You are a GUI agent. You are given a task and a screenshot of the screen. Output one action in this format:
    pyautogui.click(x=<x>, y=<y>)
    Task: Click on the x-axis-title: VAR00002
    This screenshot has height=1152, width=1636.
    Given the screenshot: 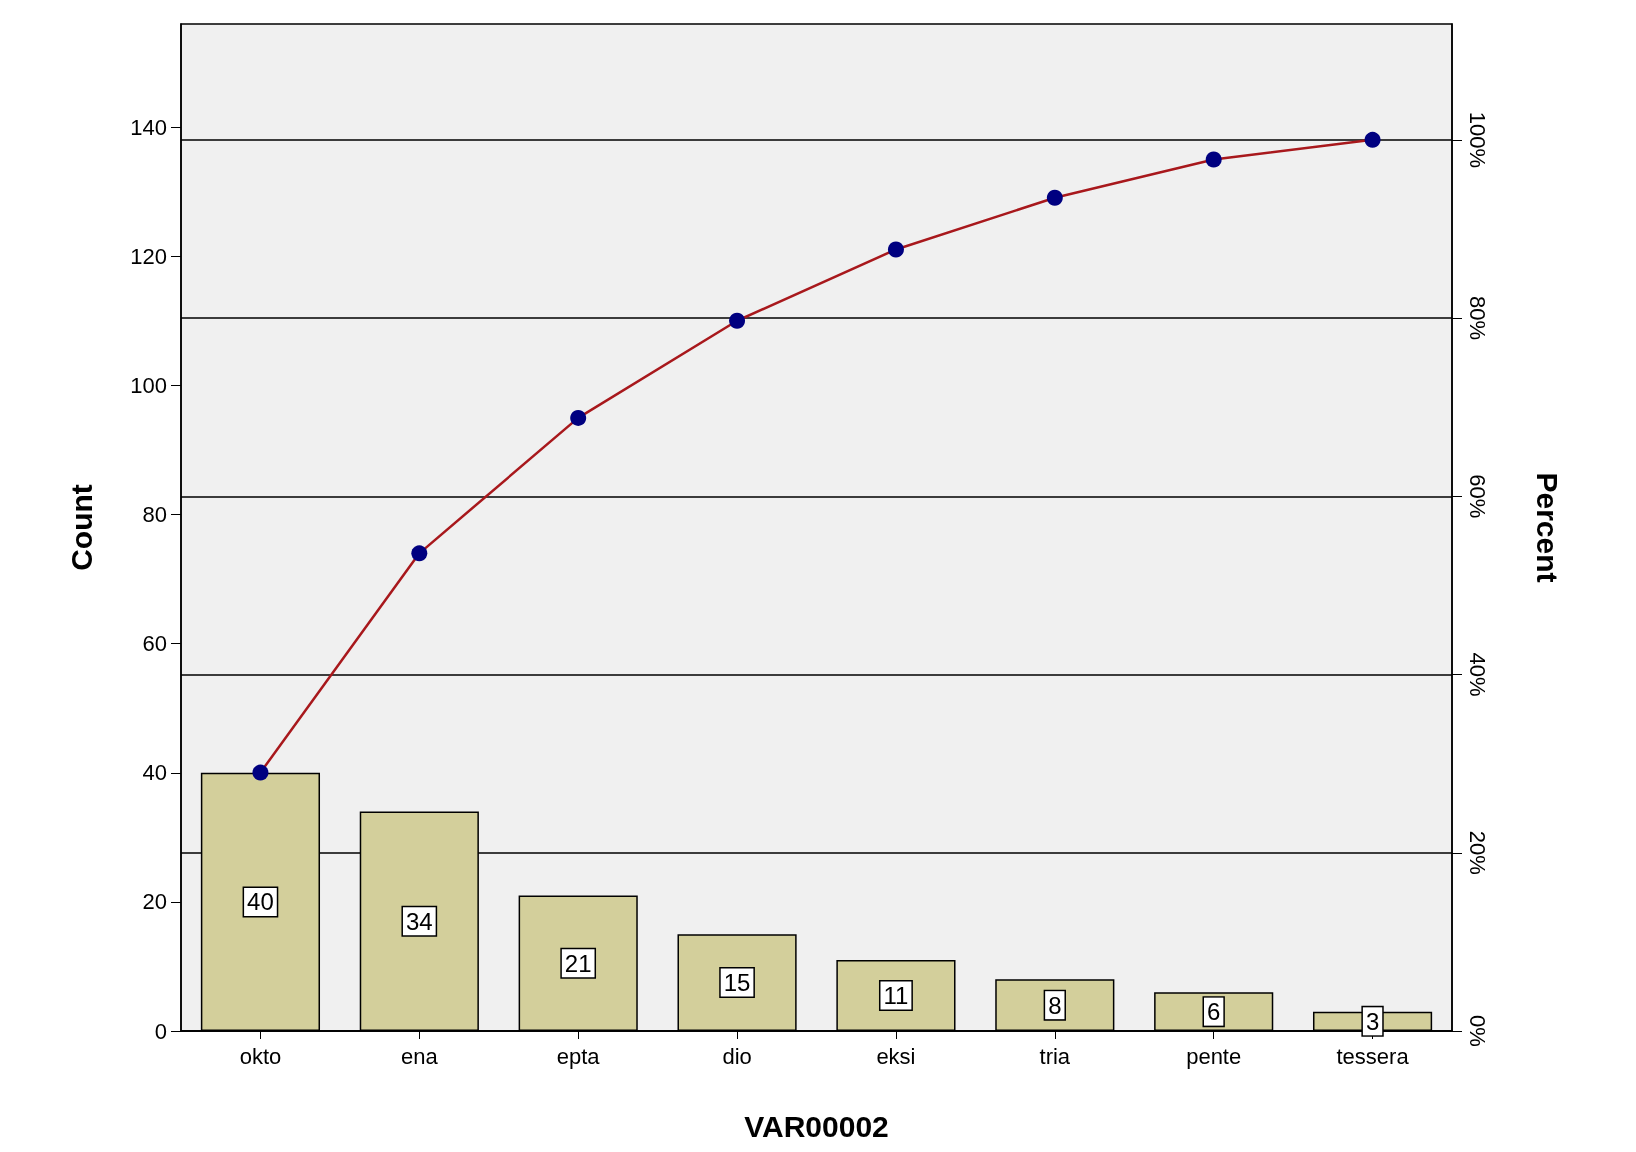 What is the action you would take?
    pyautogui.click(x=816, y=1126)
    